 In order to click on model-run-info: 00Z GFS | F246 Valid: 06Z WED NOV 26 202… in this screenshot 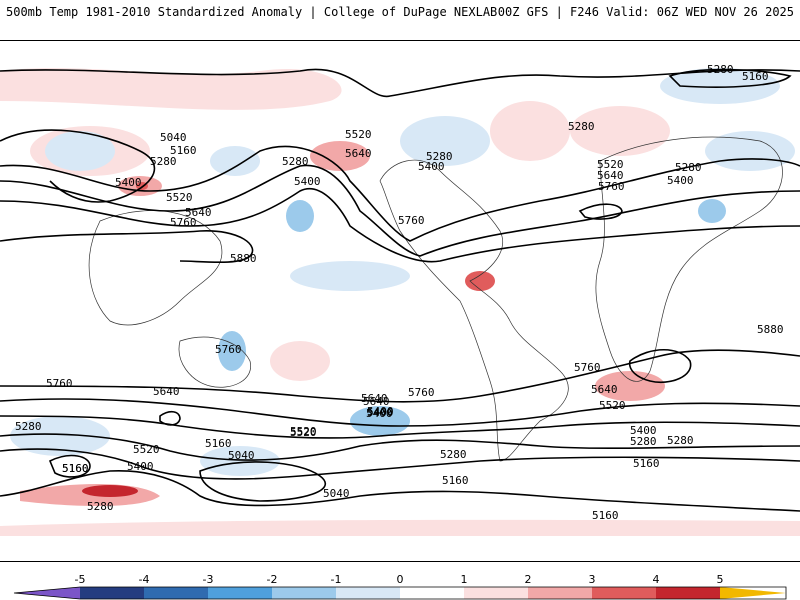, I will do `click(645, 12)`.